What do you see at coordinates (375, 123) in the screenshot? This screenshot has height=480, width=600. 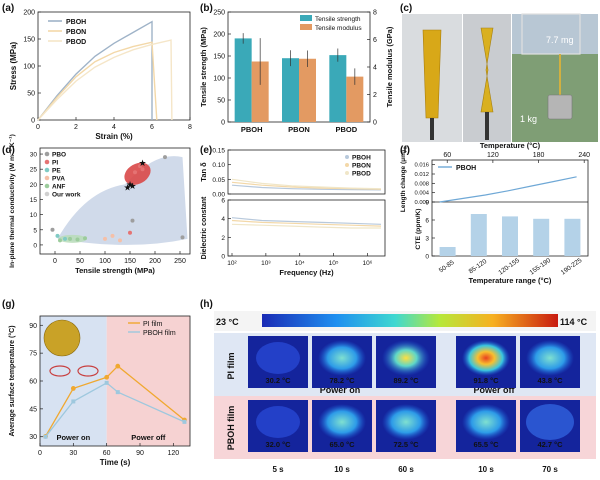 I see `y2-tick-label: 0` at bounding box center [375, 123].